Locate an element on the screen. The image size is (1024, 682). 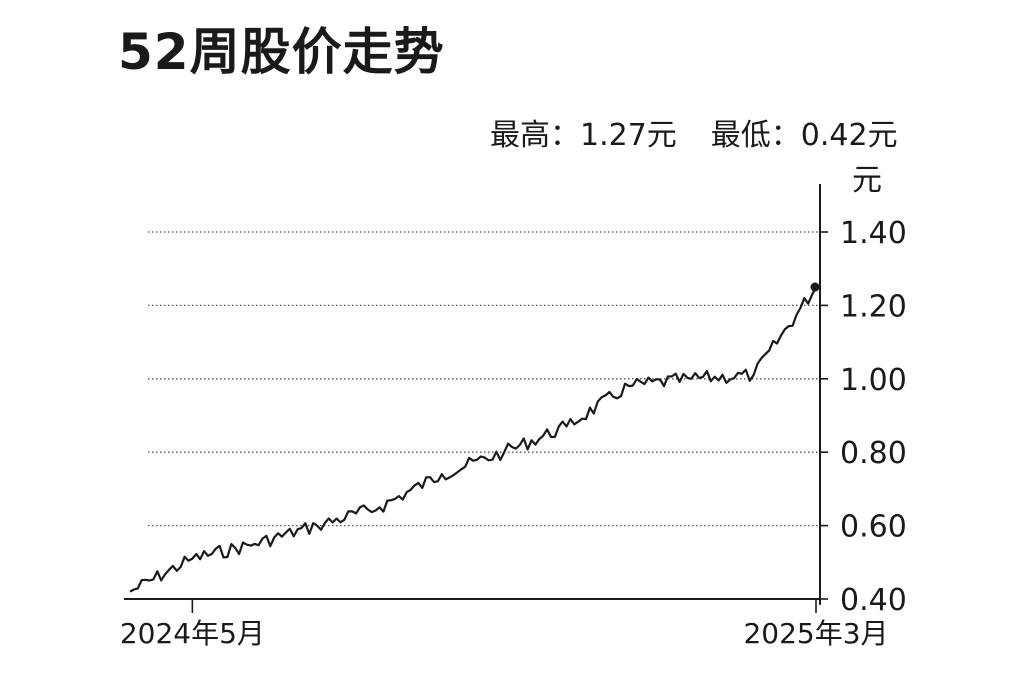
x-tick-label: 2025年3月 is located at coordinates (815, 633).